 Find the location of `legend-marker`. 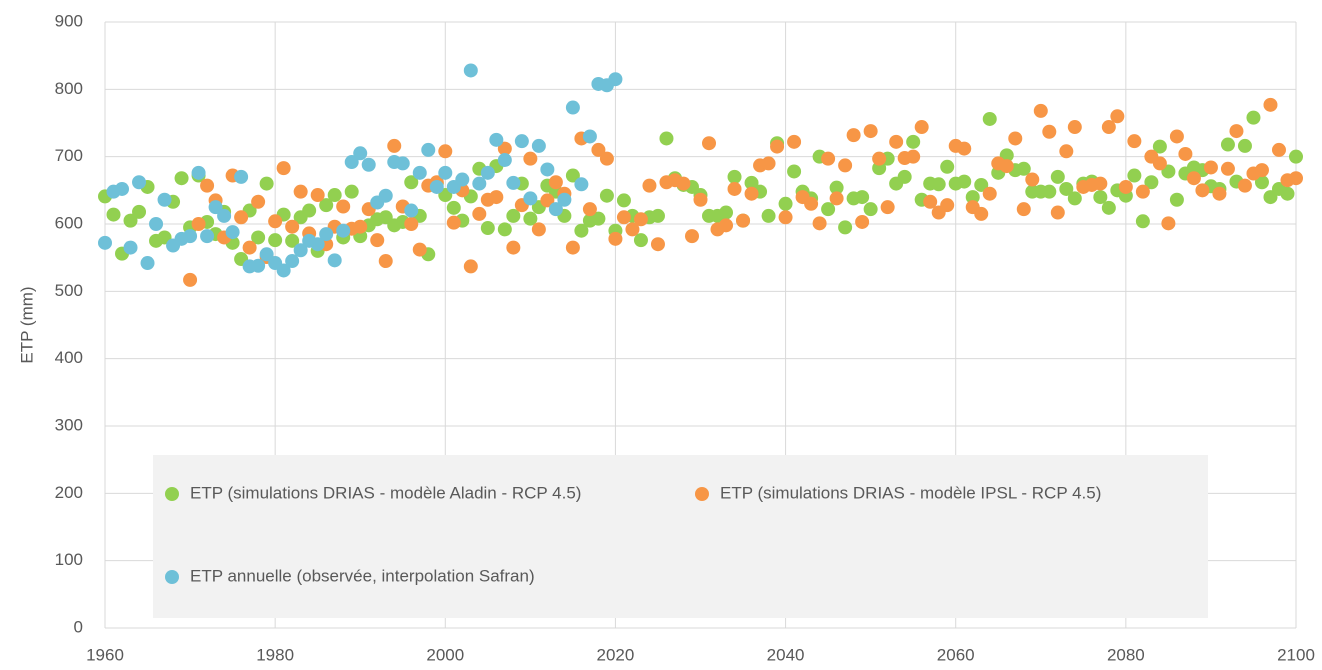

legend-marker is located at coordinates (702, 494).